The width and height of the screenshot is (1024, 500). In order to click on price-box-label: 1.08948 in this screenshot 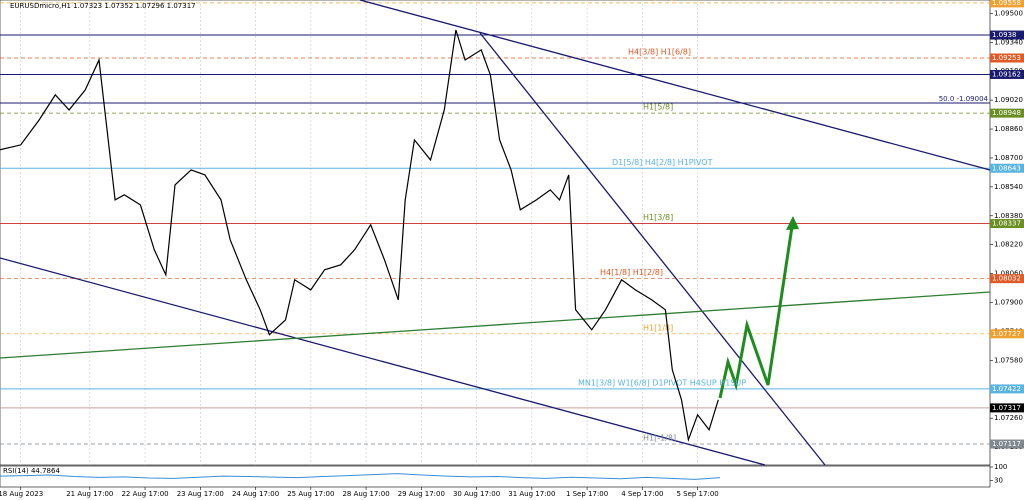, I will do `click(1006, 113)`.